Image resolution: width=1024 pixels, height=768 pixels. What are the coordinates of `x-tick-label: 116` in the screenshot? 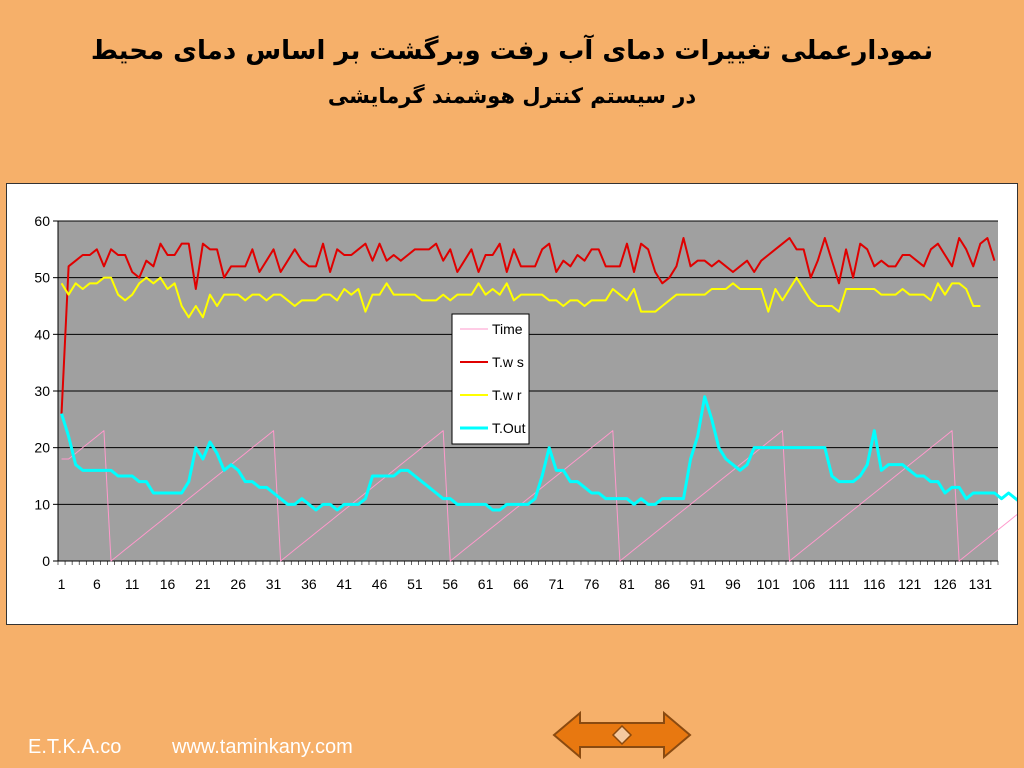 It's located at (874, 584).